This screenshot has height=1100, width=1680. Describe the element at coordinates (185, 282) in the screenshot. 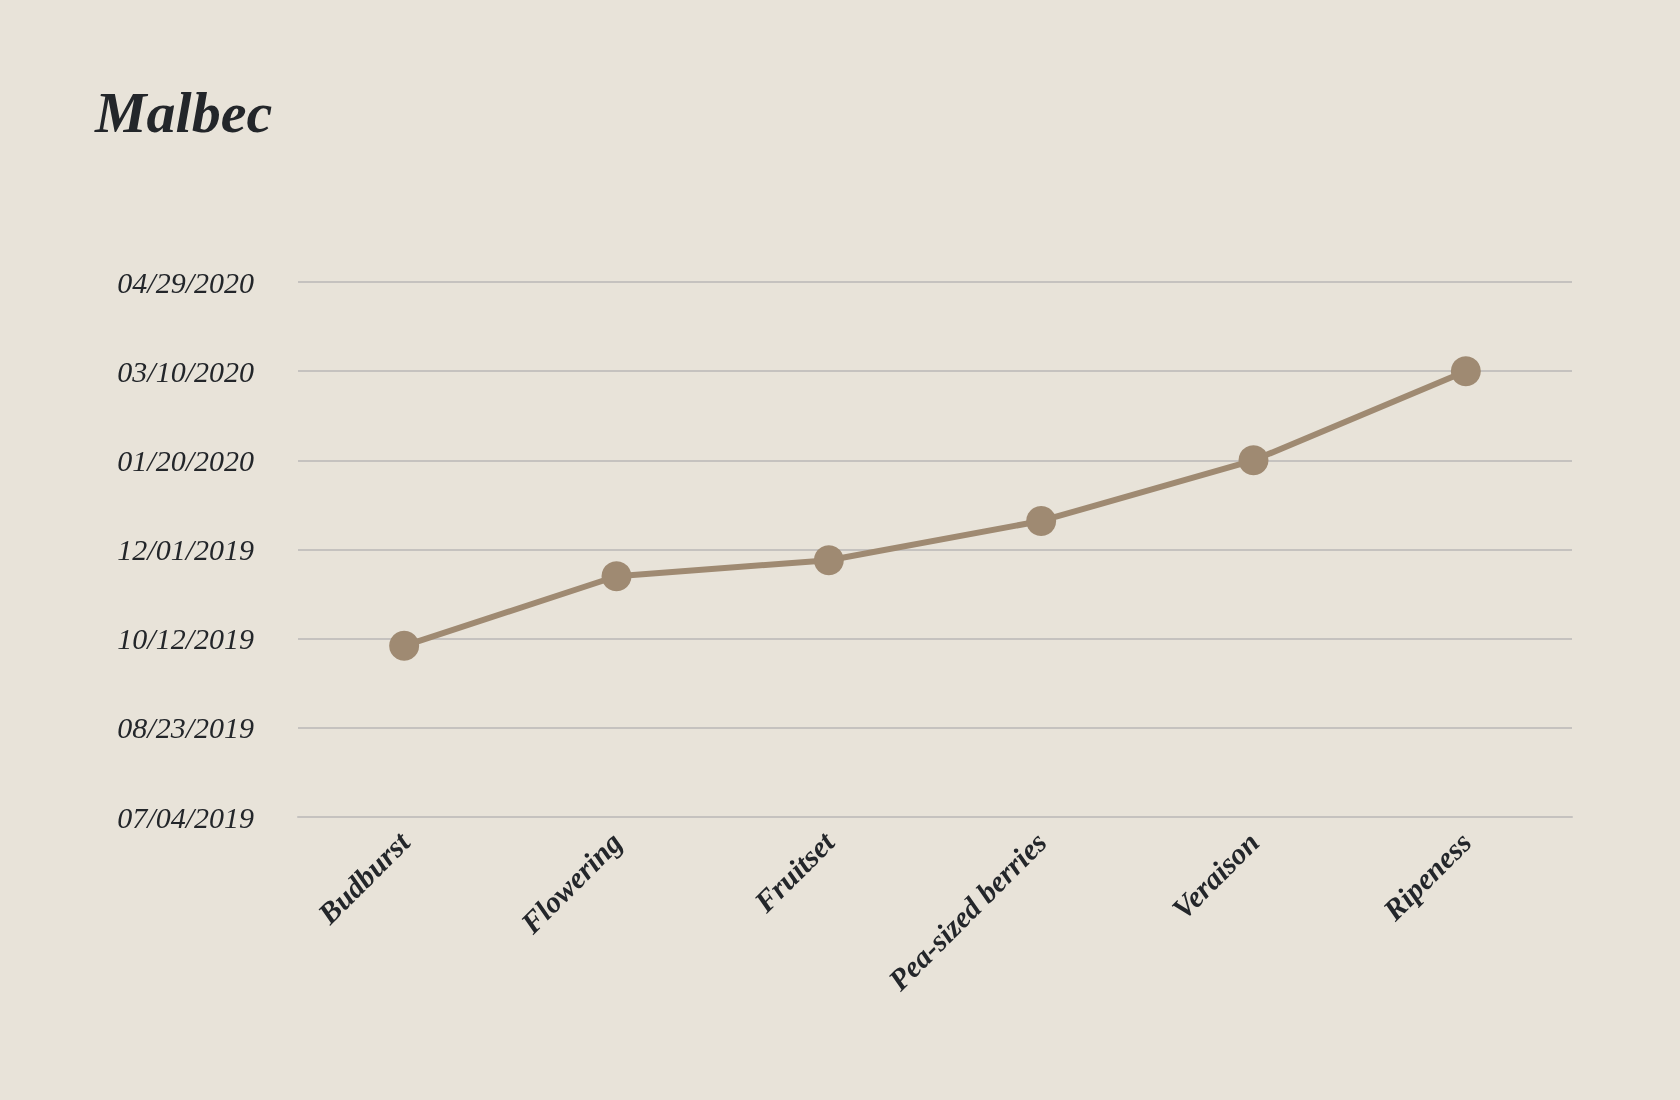

I see `text: 04/29/2020` at that location.